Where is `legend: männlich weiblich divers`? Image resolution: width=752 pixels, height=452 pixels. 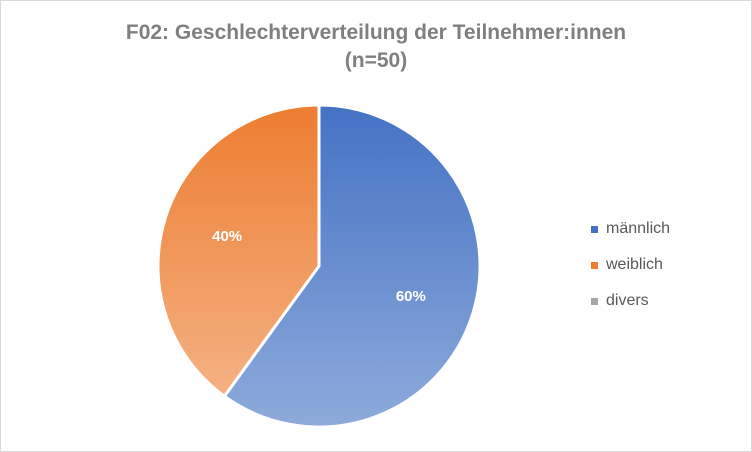
legend: männlich weiblich divers is located at coordinates (630, 265).